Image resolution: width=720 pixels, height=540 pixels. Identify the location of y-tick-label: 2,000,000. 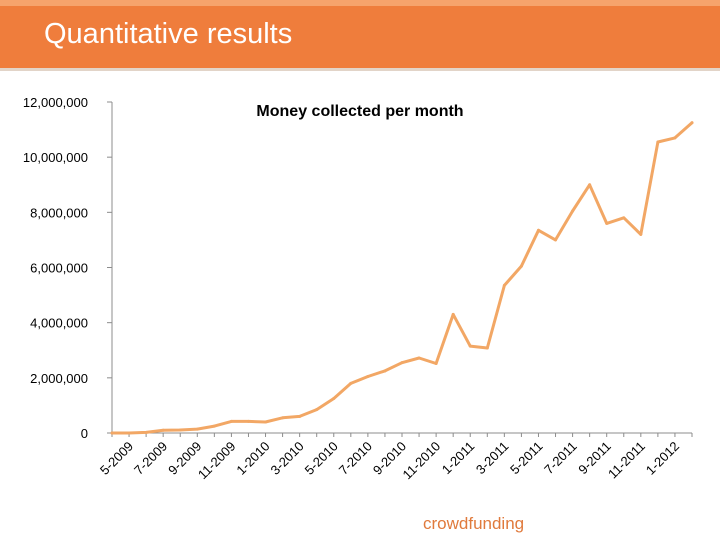
(59, 378).